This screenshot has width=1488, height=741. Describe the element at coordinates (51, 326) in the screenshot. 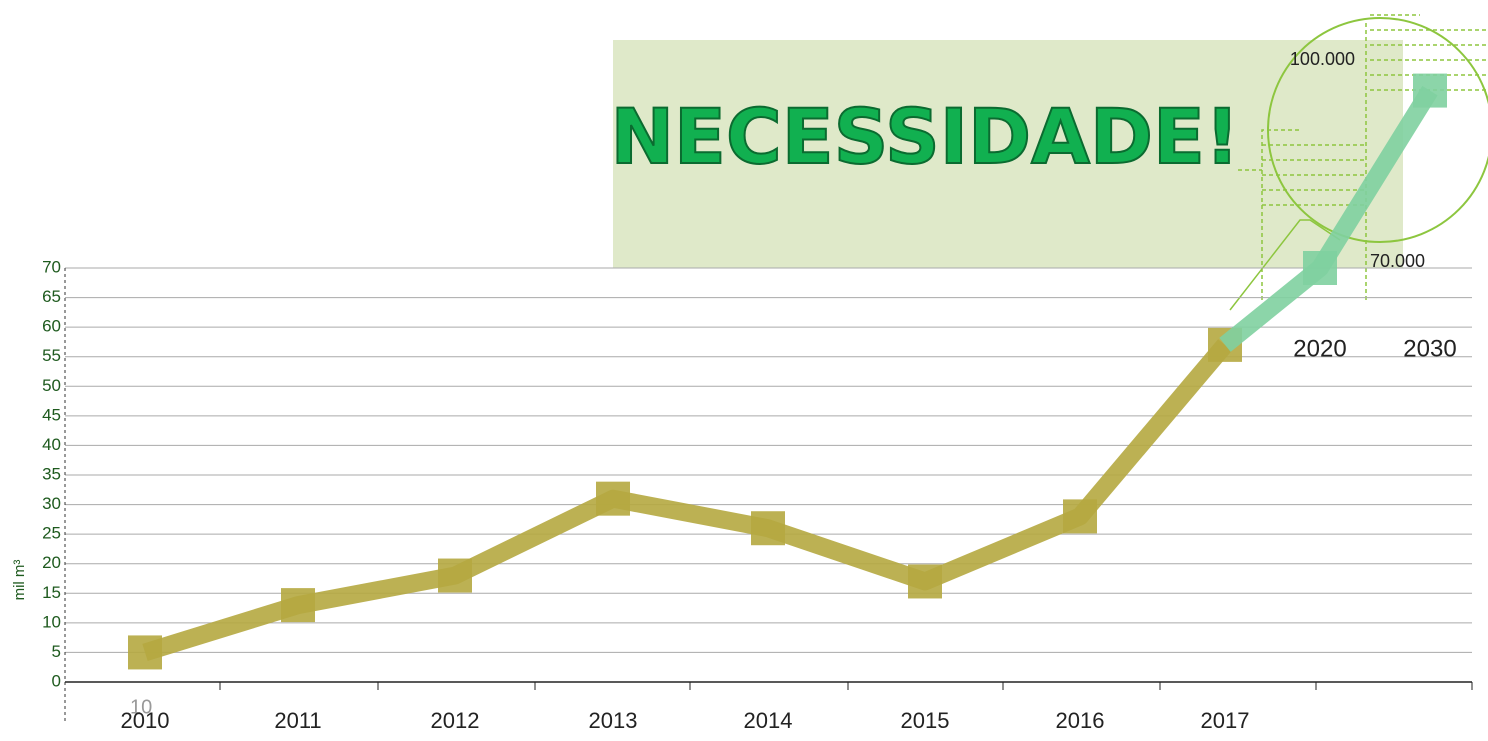

I see `y-tick-label: 60` at that location.